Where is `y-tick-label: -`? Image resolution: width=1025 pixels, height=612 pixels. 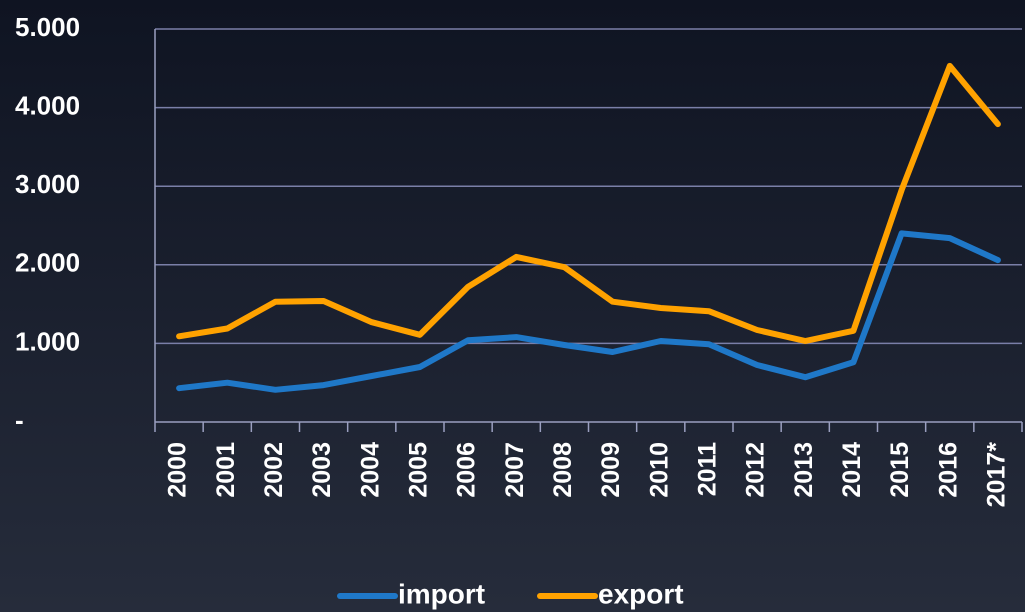
y-tick-label: - is located at coordinates (19, 420).